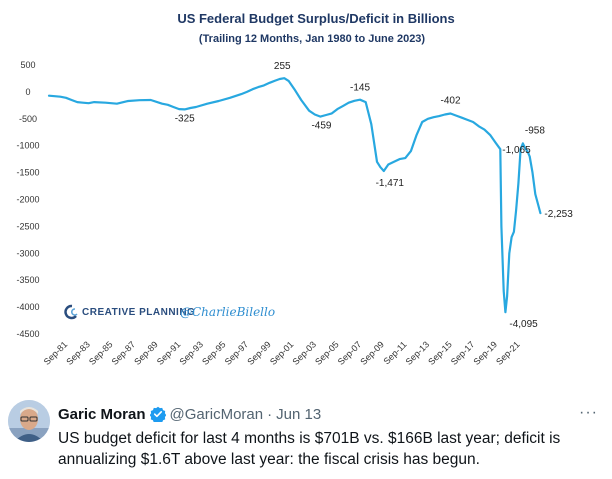 The width and height of the screenshot is (612, 479). I want to click on more-options-icon: ···, so click(588, 412).